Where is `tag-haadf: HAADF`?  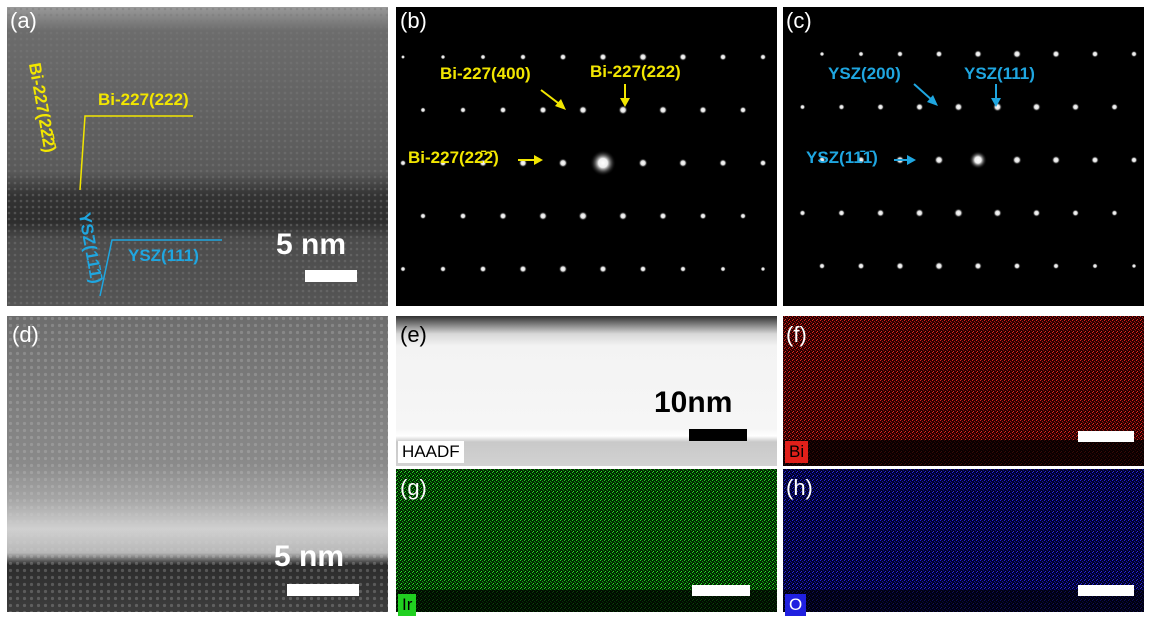
tag-haadf: HAADF is located at coordinates (431, 452).